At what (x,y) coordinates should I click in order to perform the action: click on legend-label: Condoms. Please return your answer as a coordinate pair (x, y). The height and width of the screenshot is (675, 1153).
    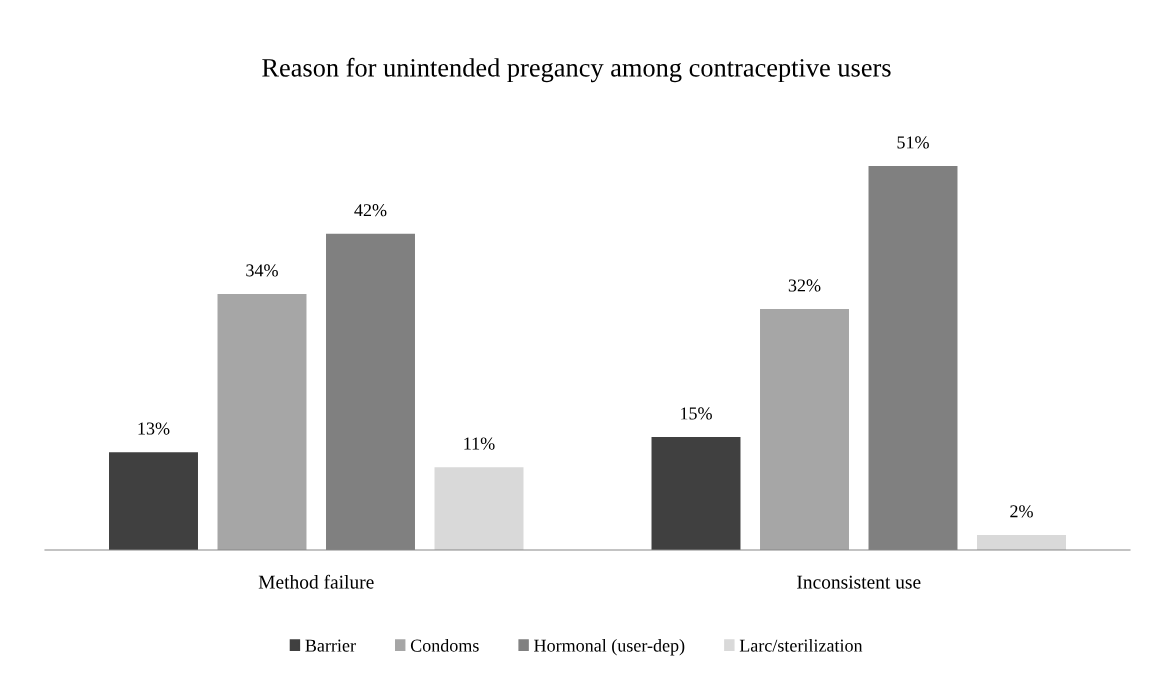
    Looking at the image, I should click on (444, 645).